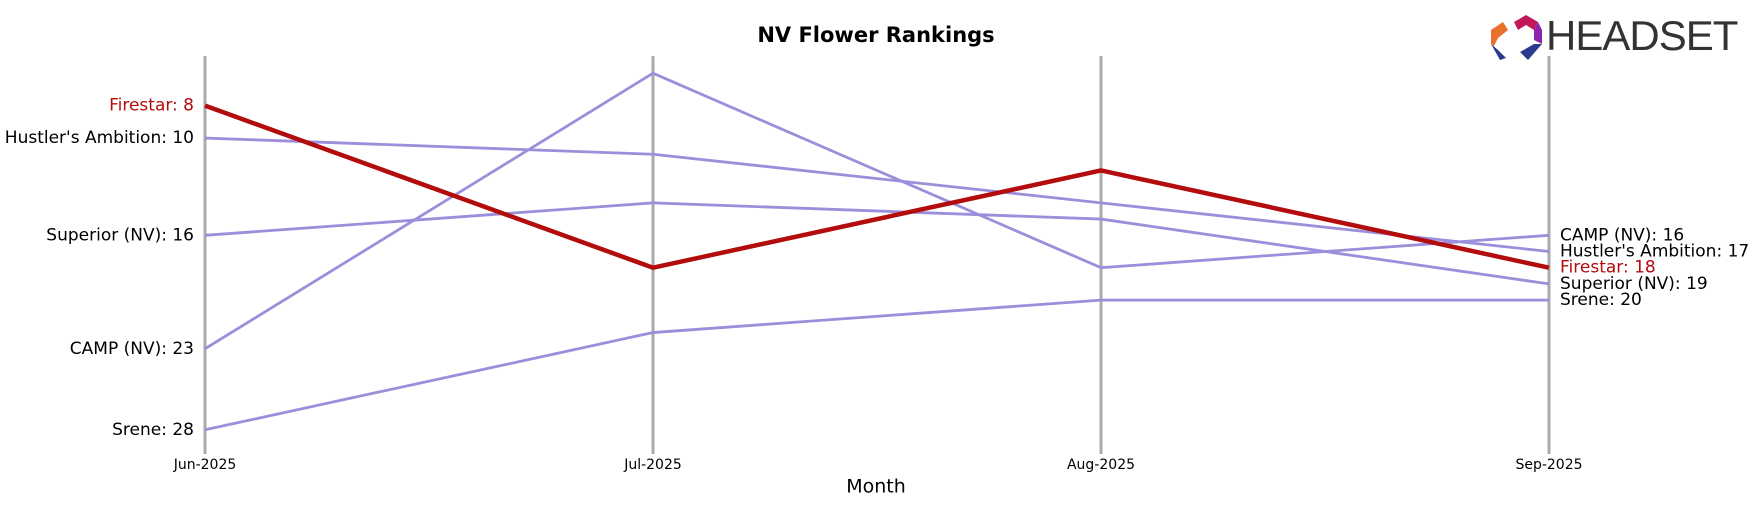  I want to click on value-label: Superior (NV): 19, so click(1634, 284).